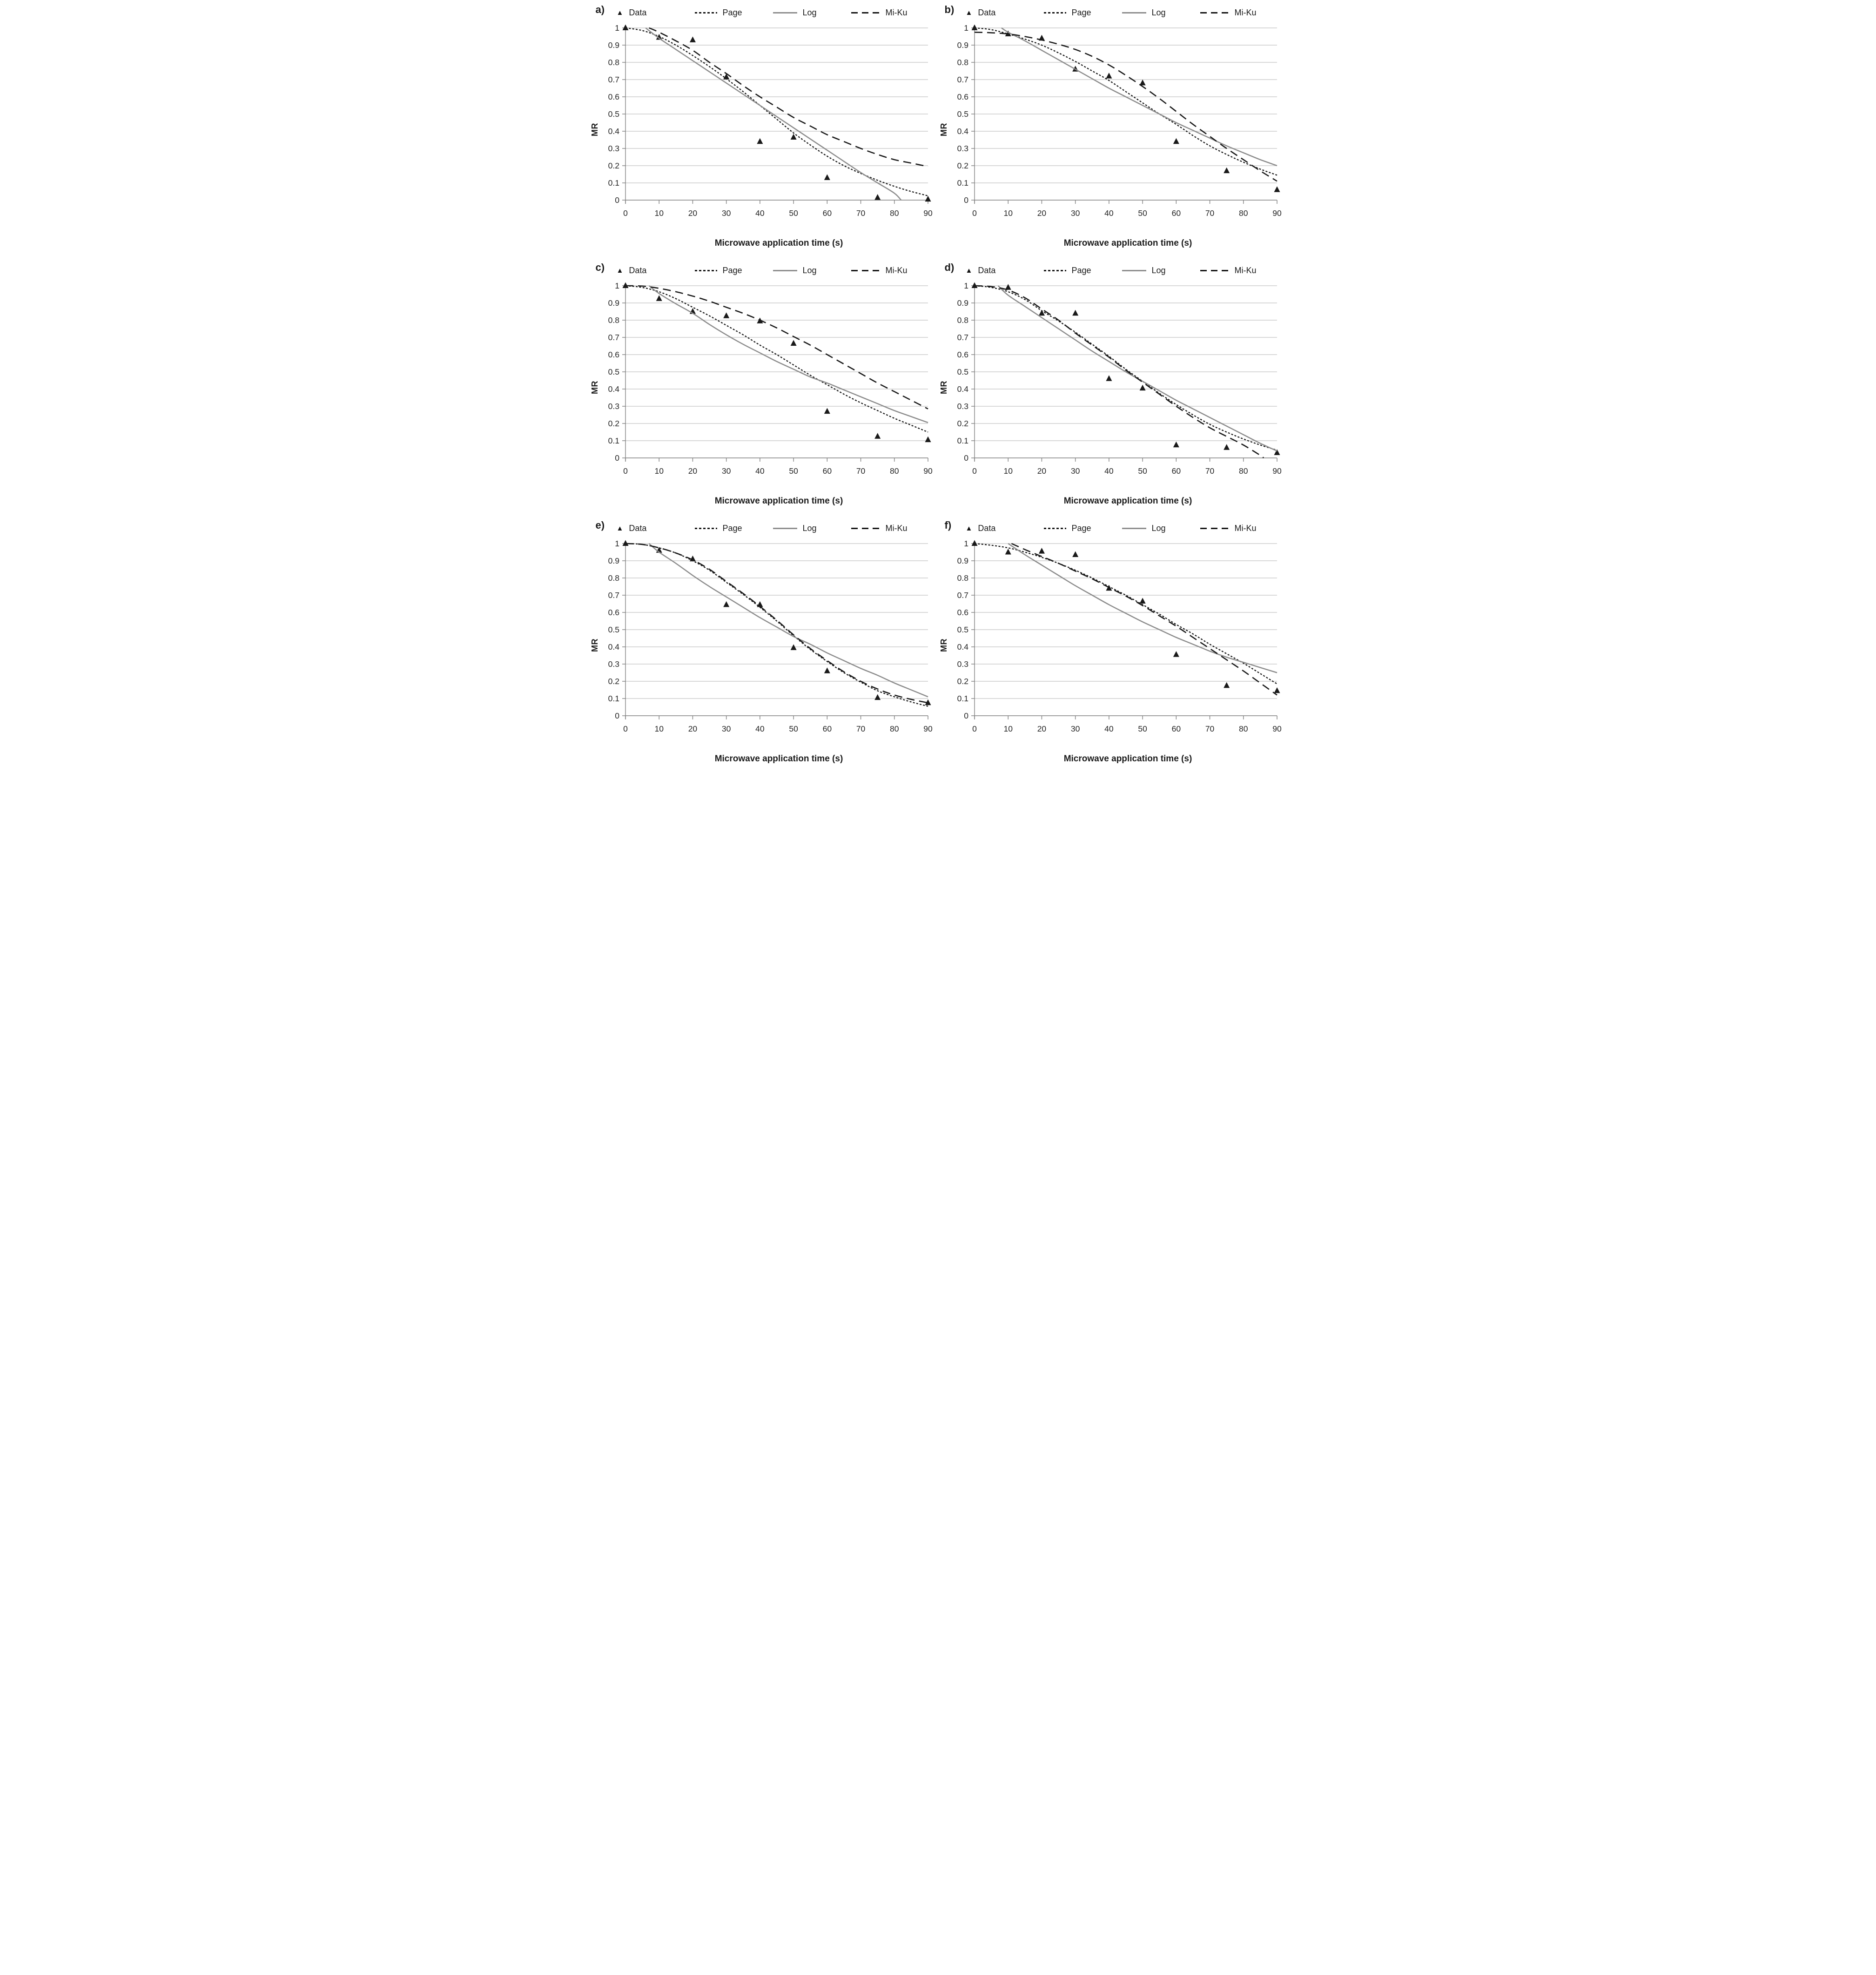  Describe the element at coordinates (949, 268) in the screenshot. I see `panel-label: d)` at that location.